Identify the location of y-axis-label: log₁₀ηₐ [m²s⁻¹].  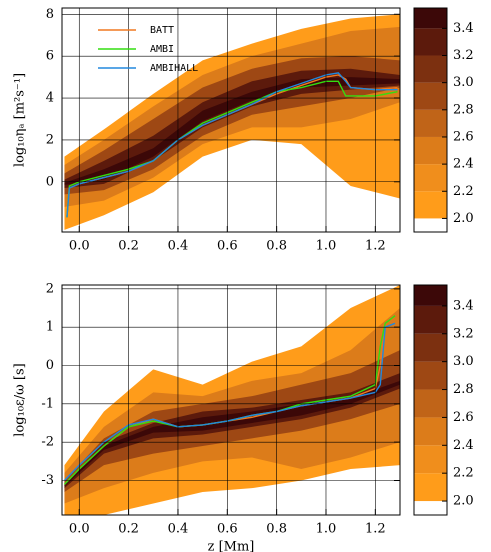
(20, 120).